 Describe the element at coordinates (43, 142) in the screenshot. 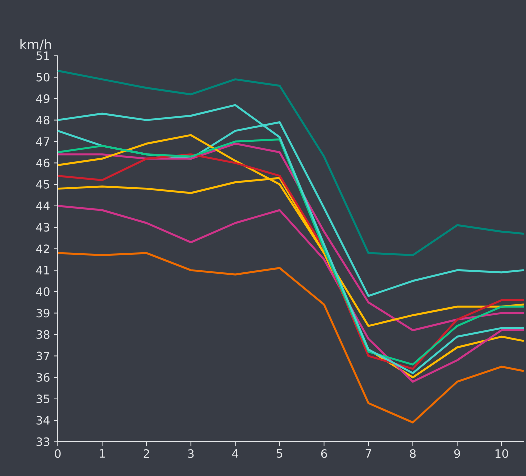

I see `y-tick-label: 47` at that location.